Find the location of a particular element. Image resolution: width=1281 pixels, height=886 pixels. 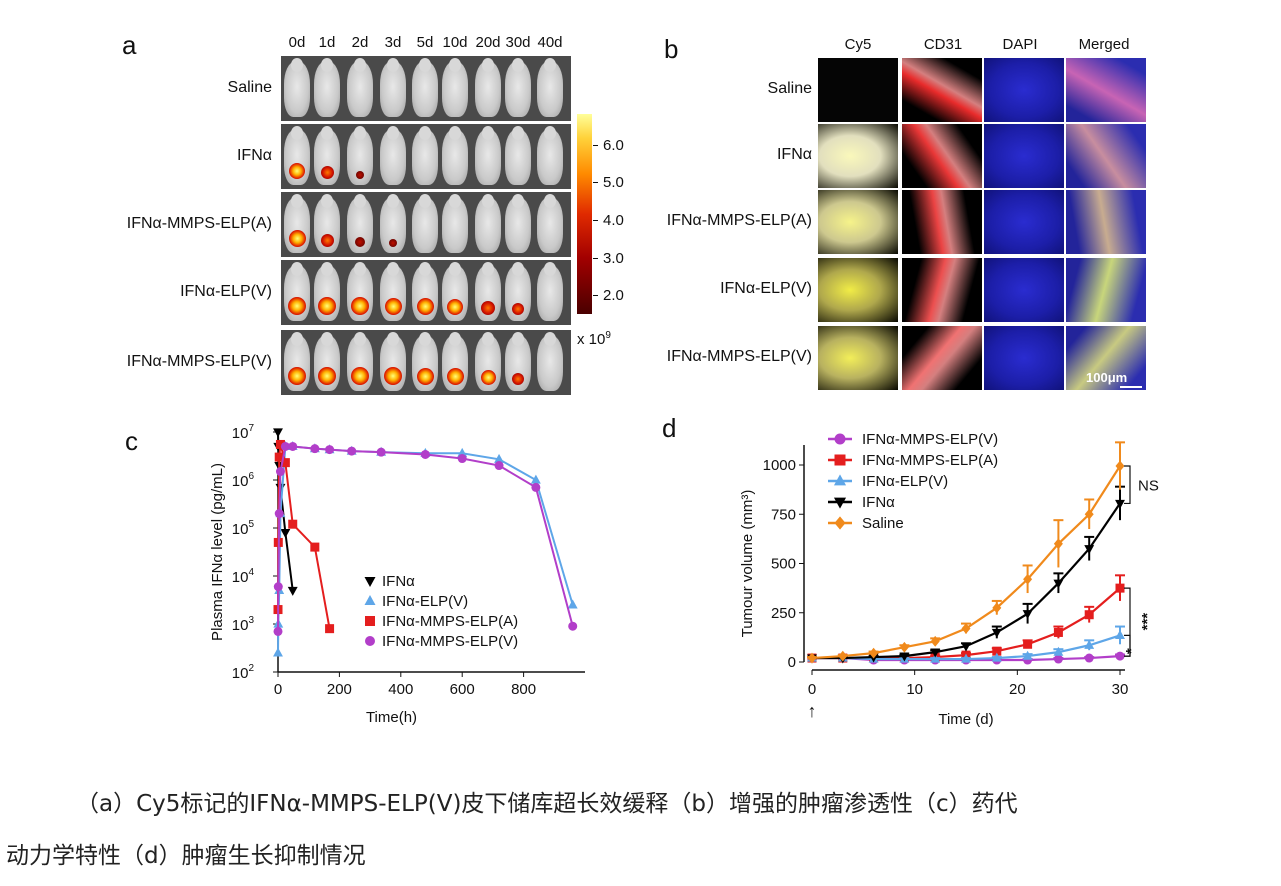

y-tick-label: 10⁶ is located at coordinates (243, 480).